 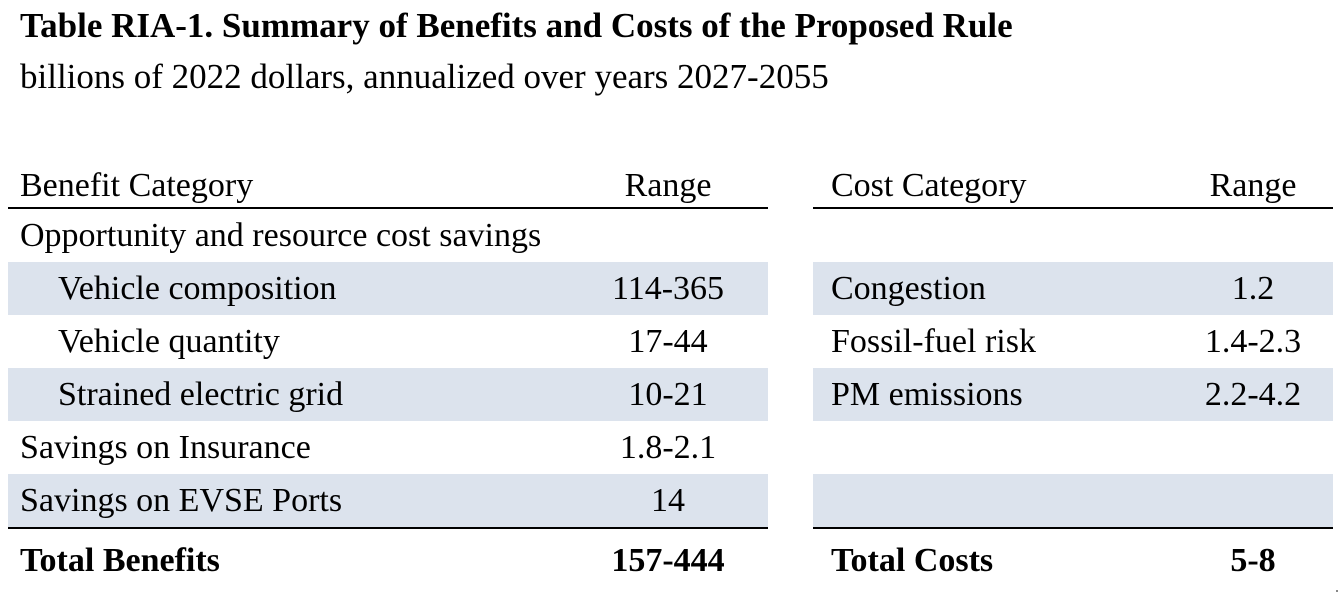 I want to click on table-row: Opportunity and resource cost savings, so click(x=388, y=235).